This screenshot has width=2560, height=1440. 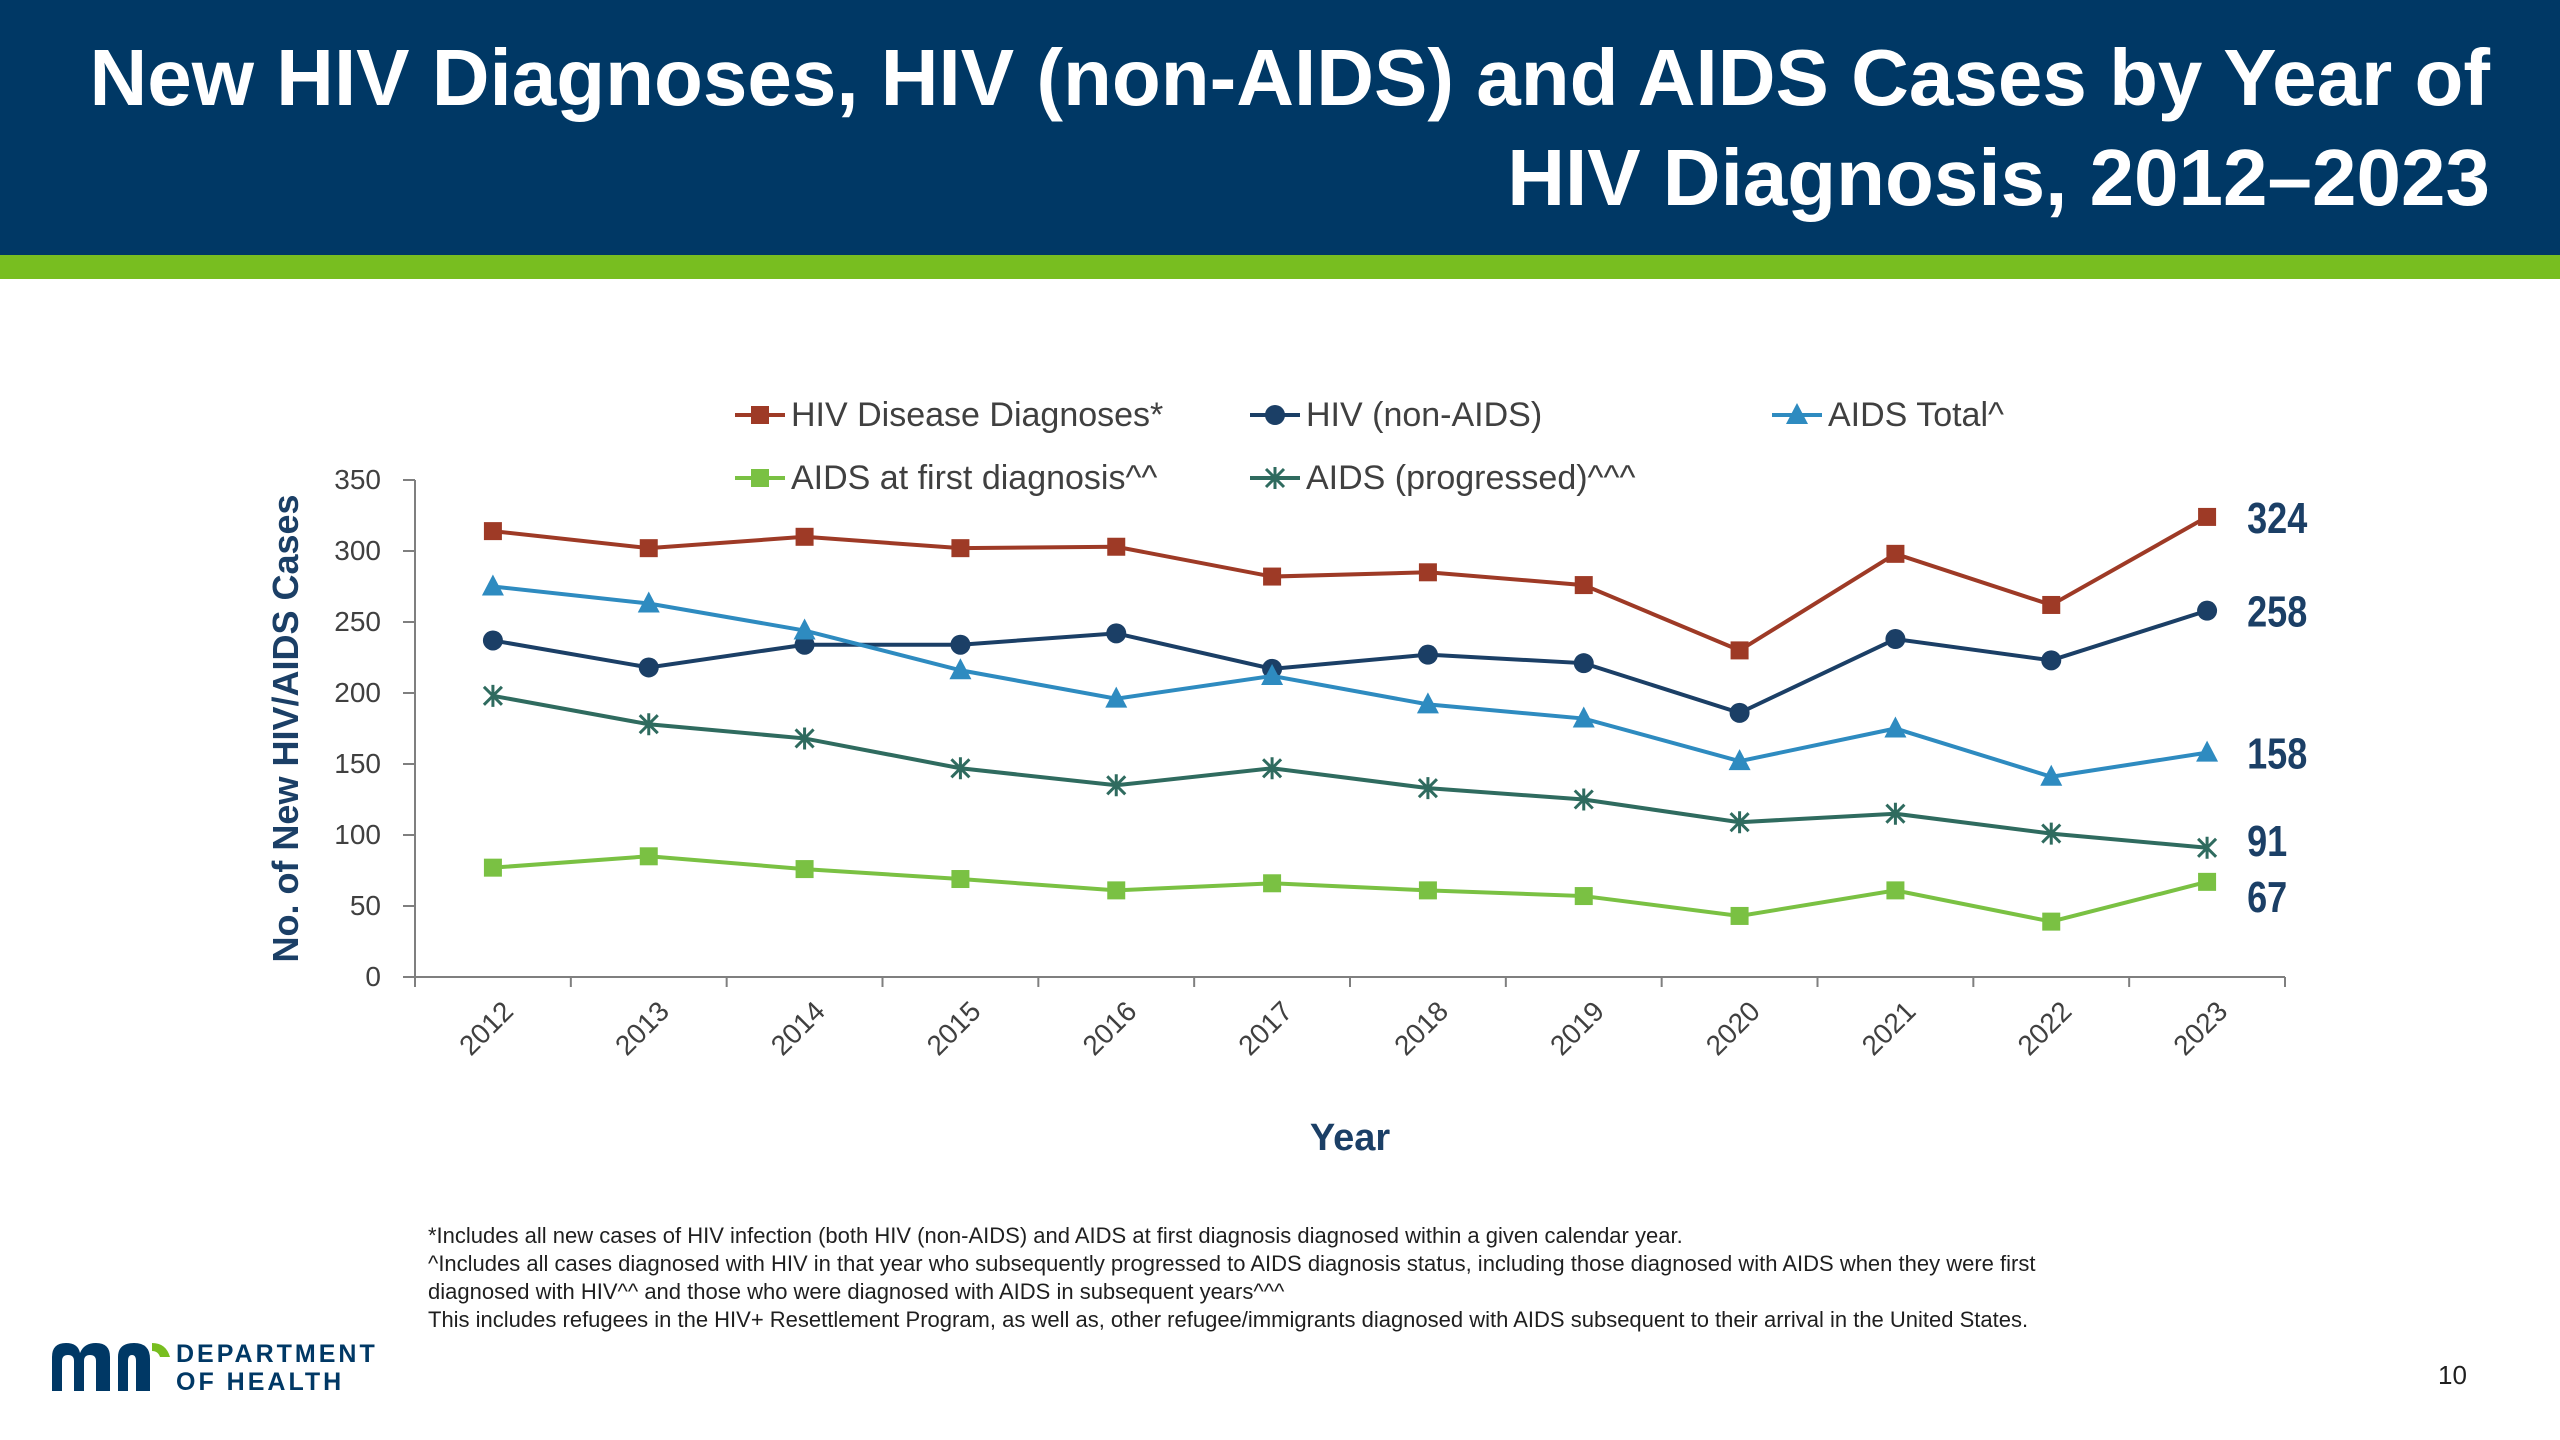 I want to click on end-value-label: 67, so click(x=2267, y=896).